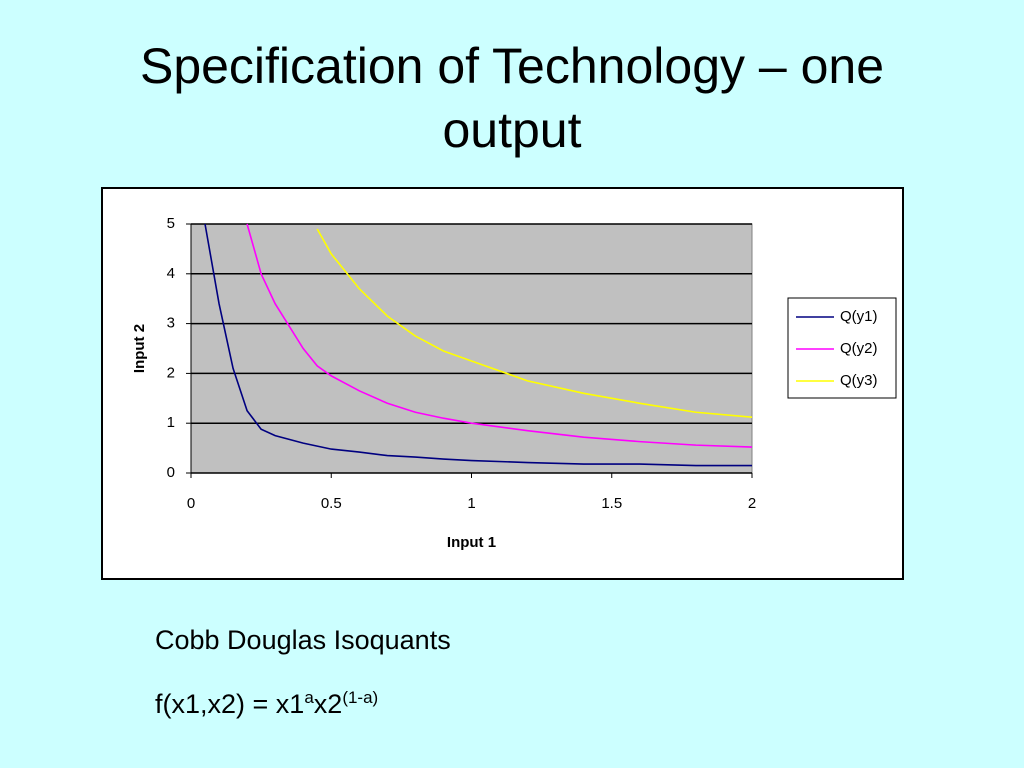 The height and width of the screenshot is (768, 1024). I want to click on formula-text: x2, so click(328, 704).